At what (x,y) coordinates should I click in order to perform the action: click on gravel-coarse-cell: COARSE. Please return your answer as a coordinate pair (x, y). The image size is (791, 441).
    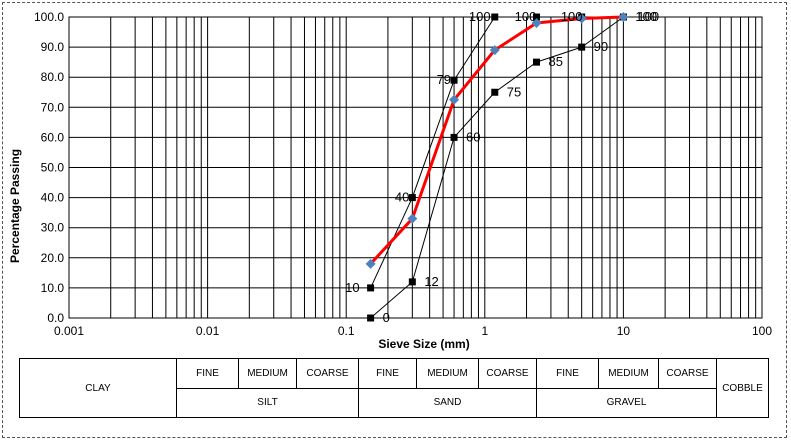
    Looking at the image, I should click on (687, 373).